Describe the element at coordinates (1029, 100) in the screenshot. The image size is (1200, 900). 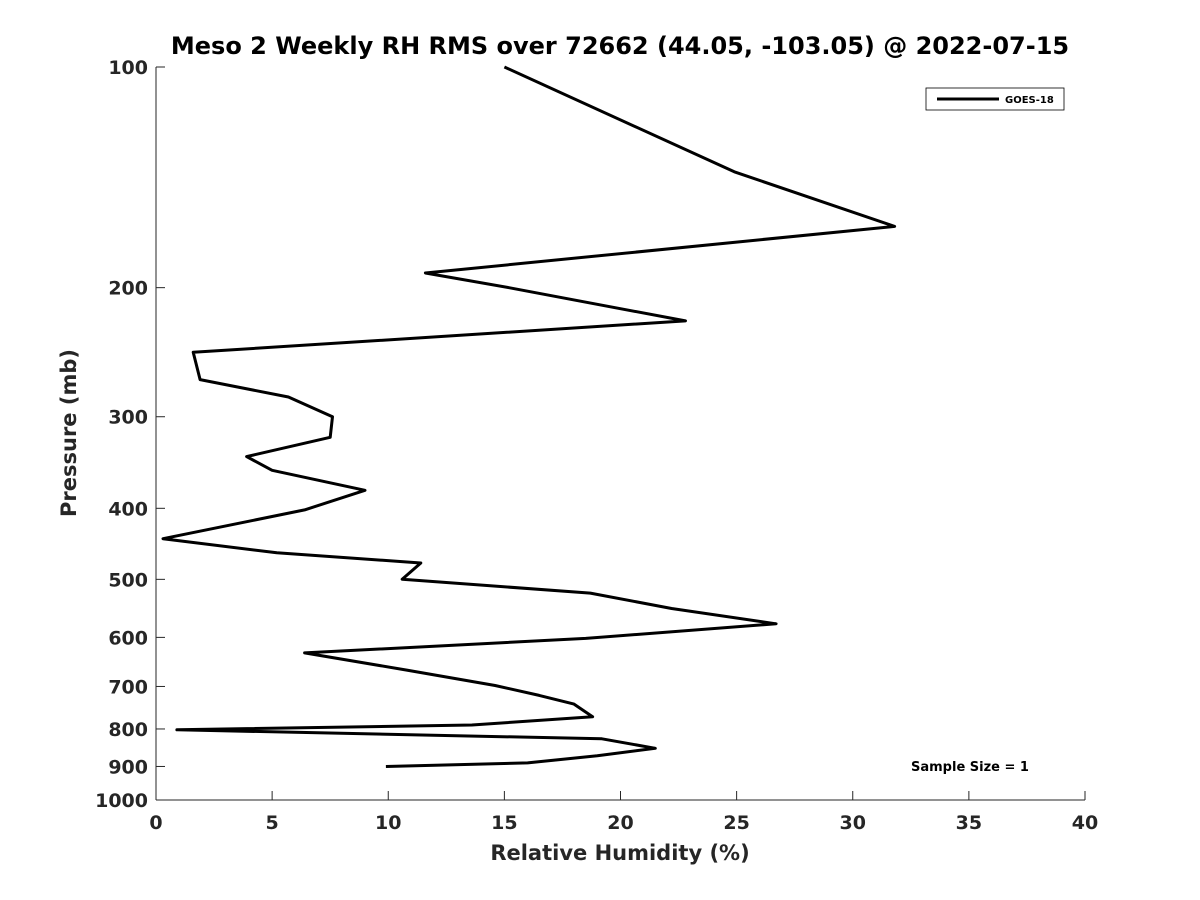
I see `legend-label-goes-18: GOES-18` at that location.